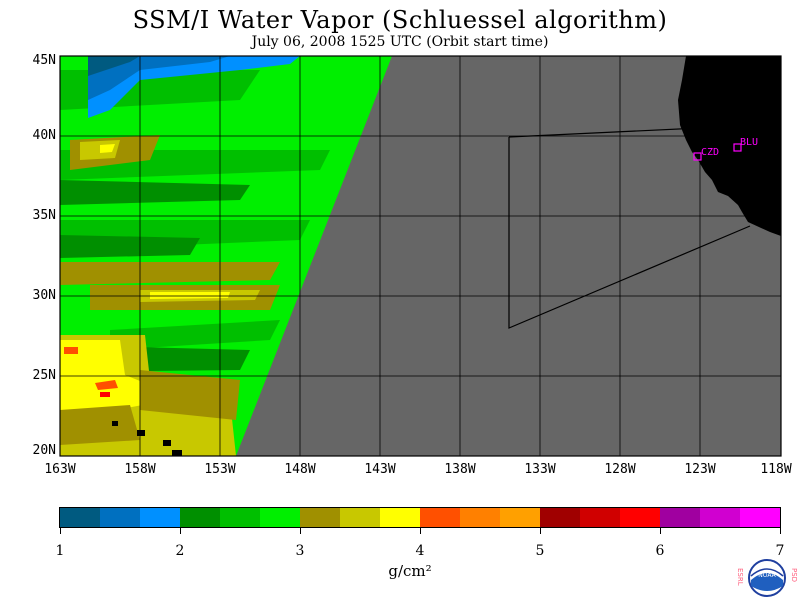  I want to click on hawaii-islands, so click(147, 438).